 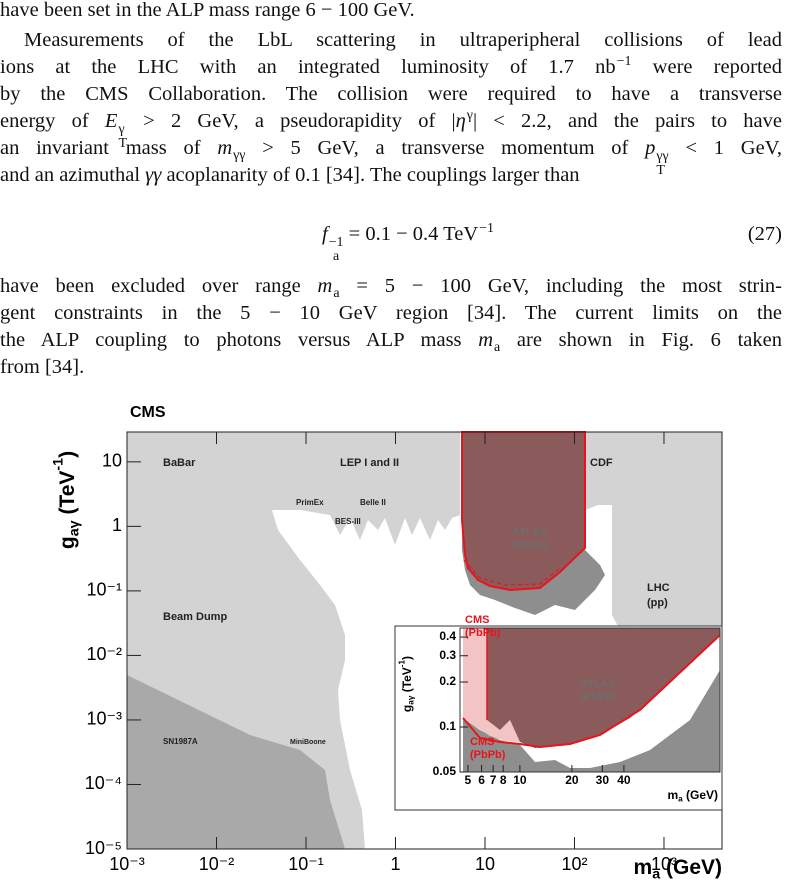 I want to click on text-run: are shown in Fig. 6 taken, so click(x=641, y=340).